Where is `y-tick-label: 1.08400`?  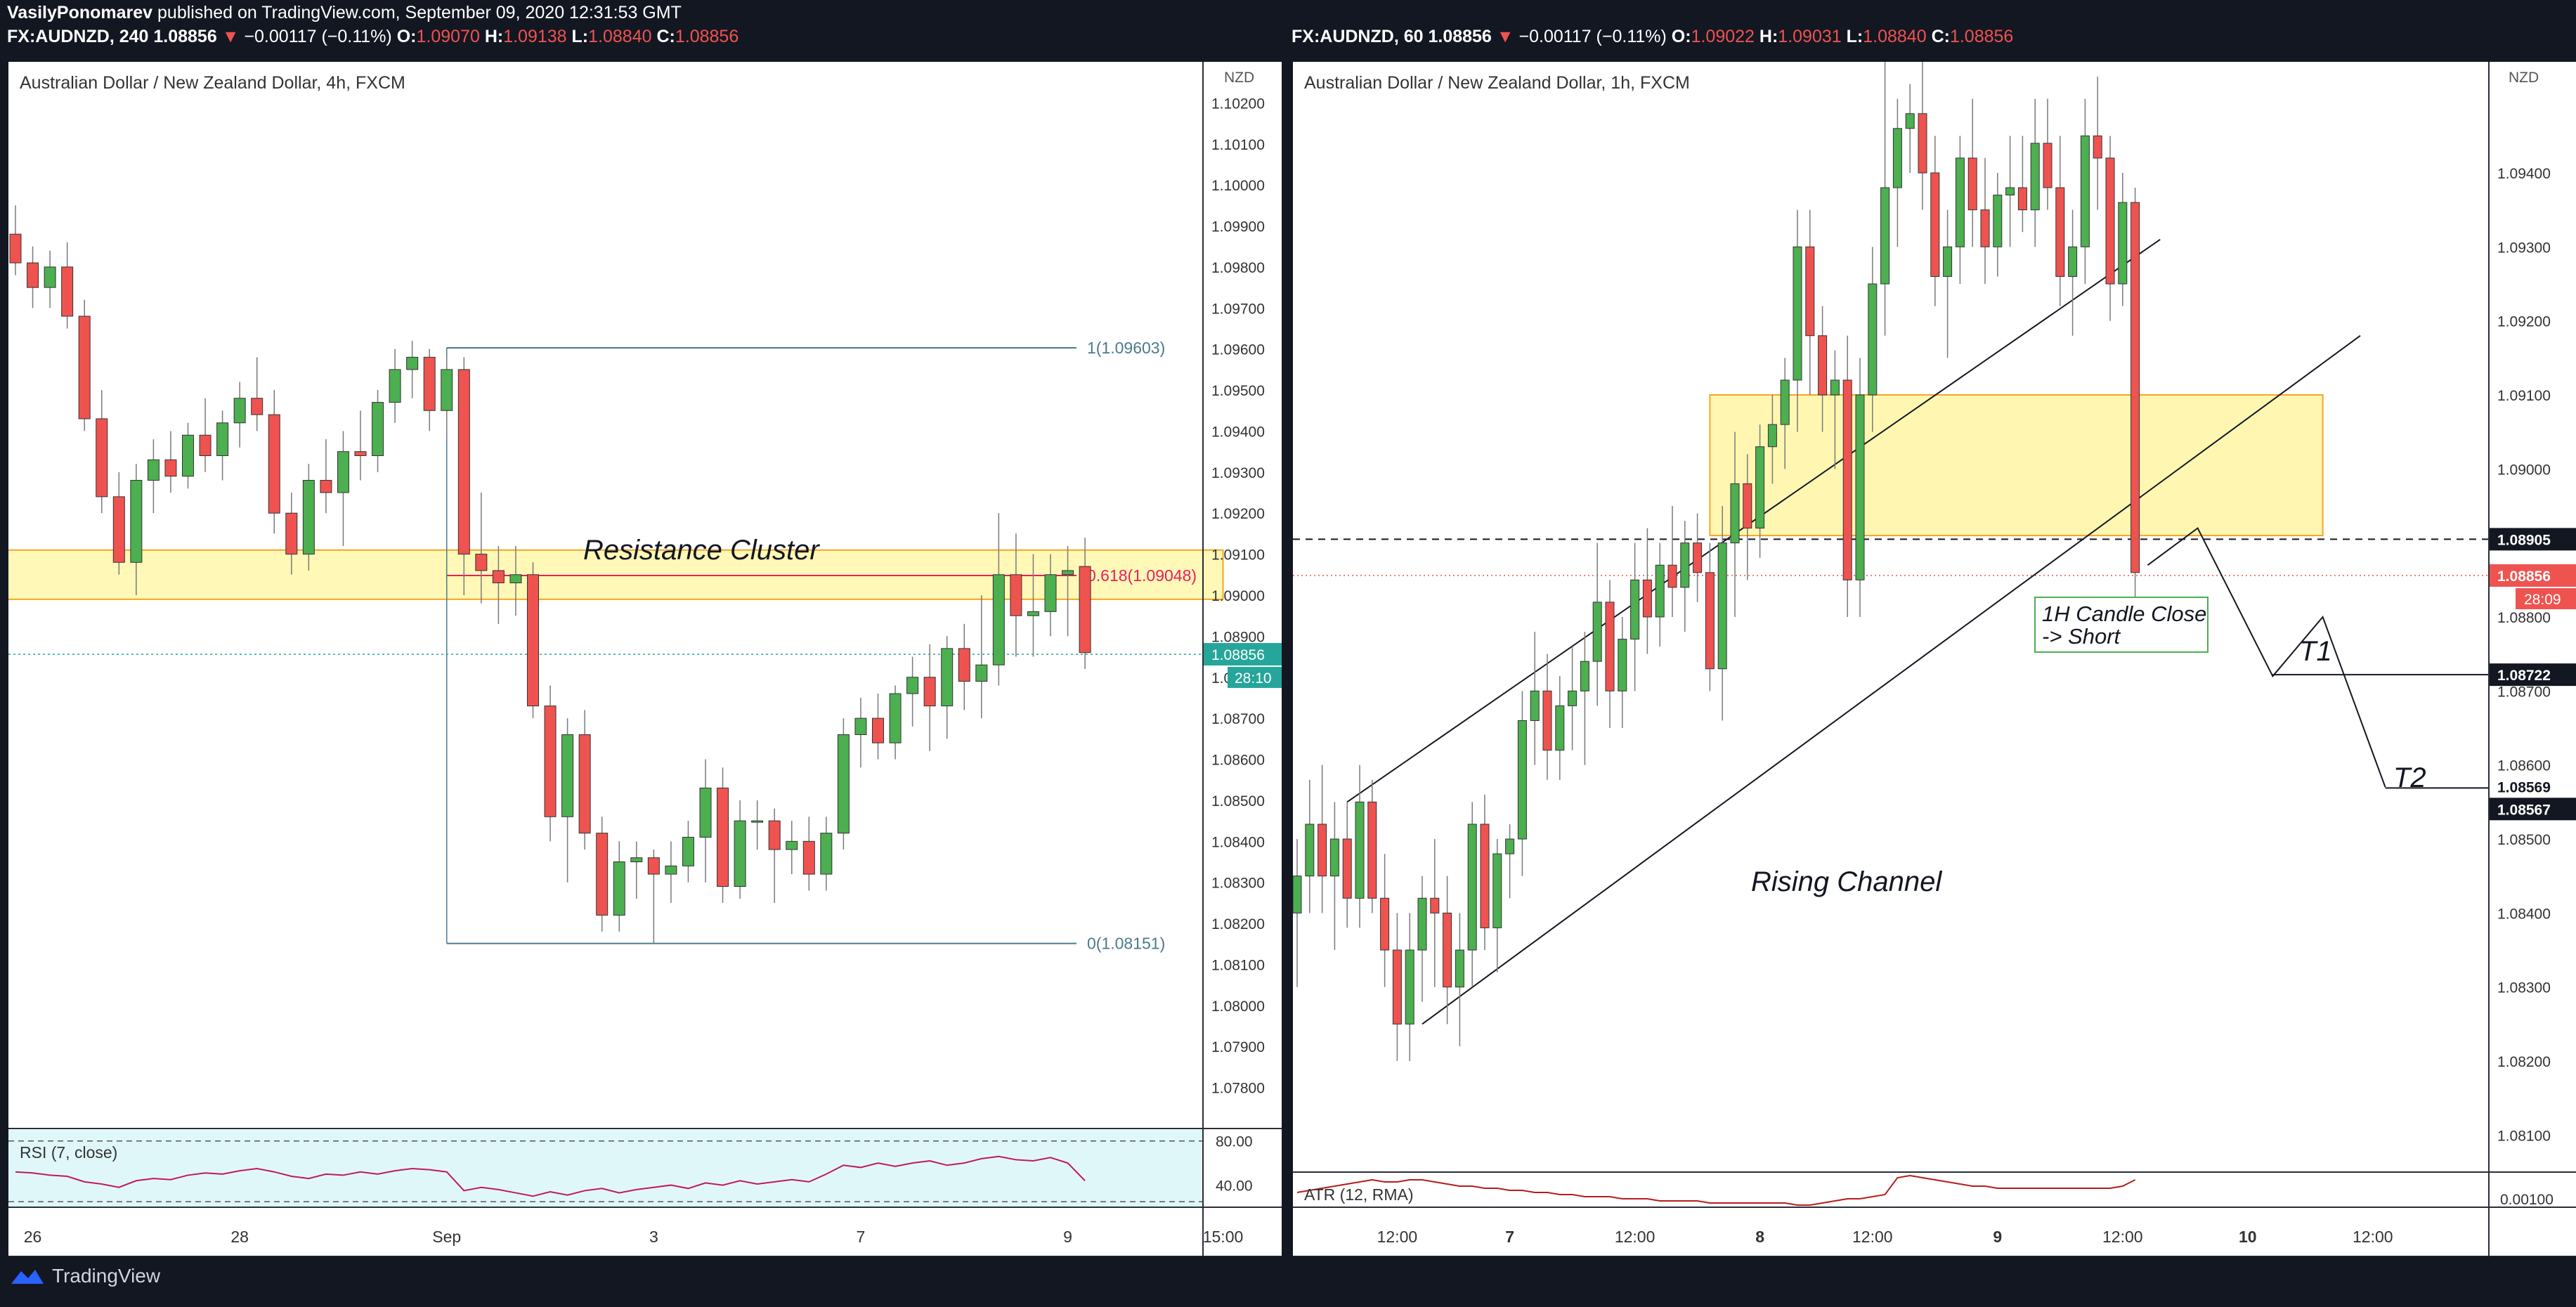 y-tick-label: 1.08400 is located at coordinates (2524, 914).